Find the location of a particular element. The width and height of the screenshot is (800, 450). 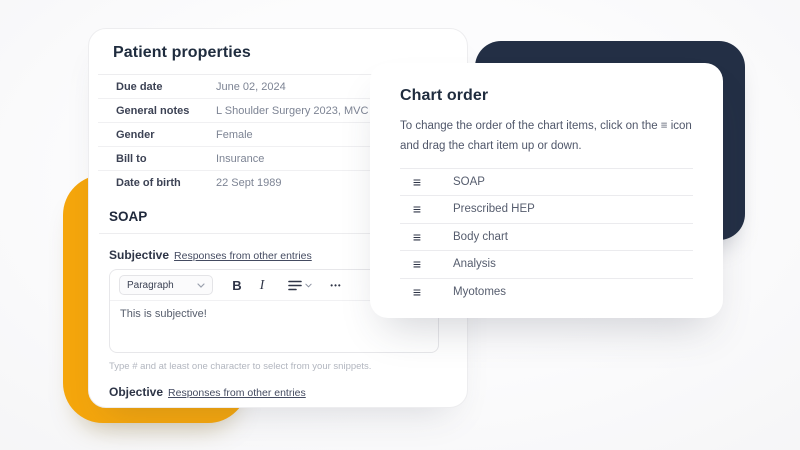

field-value: 22 Sept 1989 is located at coordinates (249, 182).